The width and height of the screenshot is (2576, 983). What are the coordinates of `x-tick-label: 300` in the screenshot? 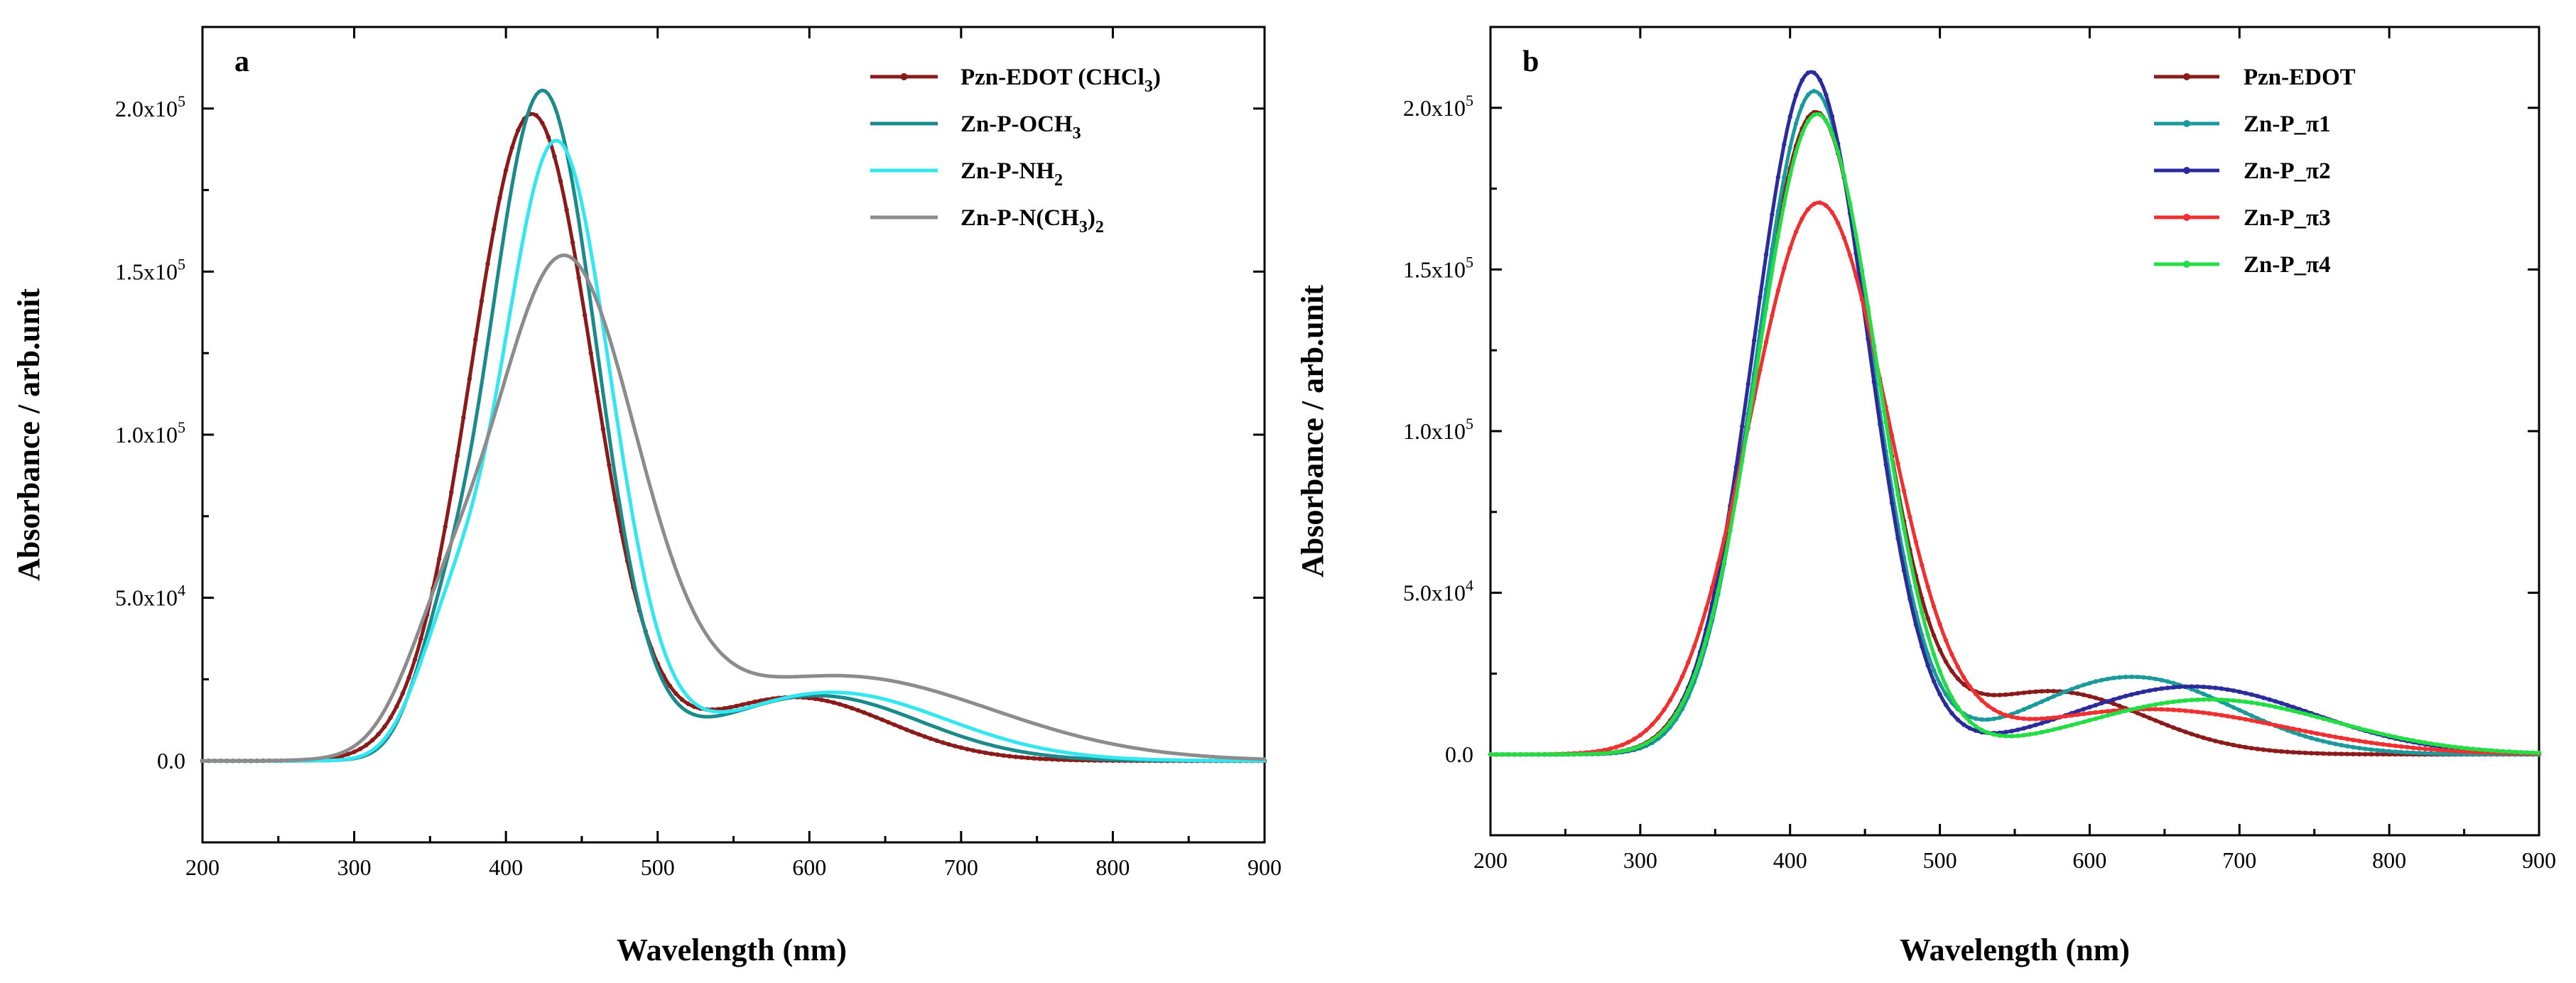 It's located at (354, 867).